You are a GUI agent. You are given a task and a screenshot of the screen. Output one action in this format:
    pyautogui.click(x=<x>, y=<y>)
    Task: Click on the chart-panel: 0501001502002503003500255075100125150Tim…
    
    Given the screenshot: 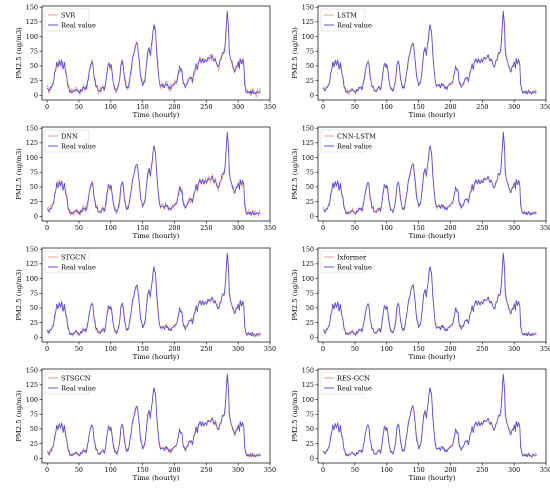 What is the action you would take?
    pyautogui.click(x=420, y=424)
    